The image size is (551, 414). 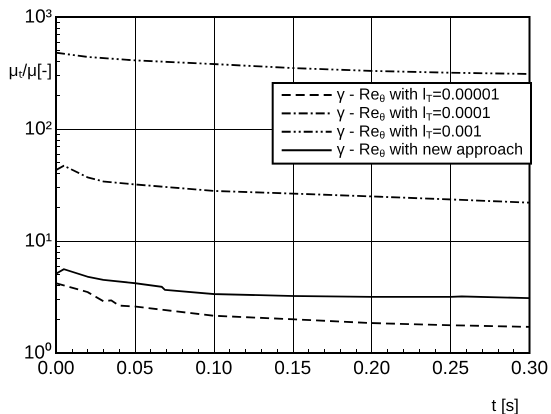 I want to click on y-tick-label: 10¹, so click(x=38, y=241).